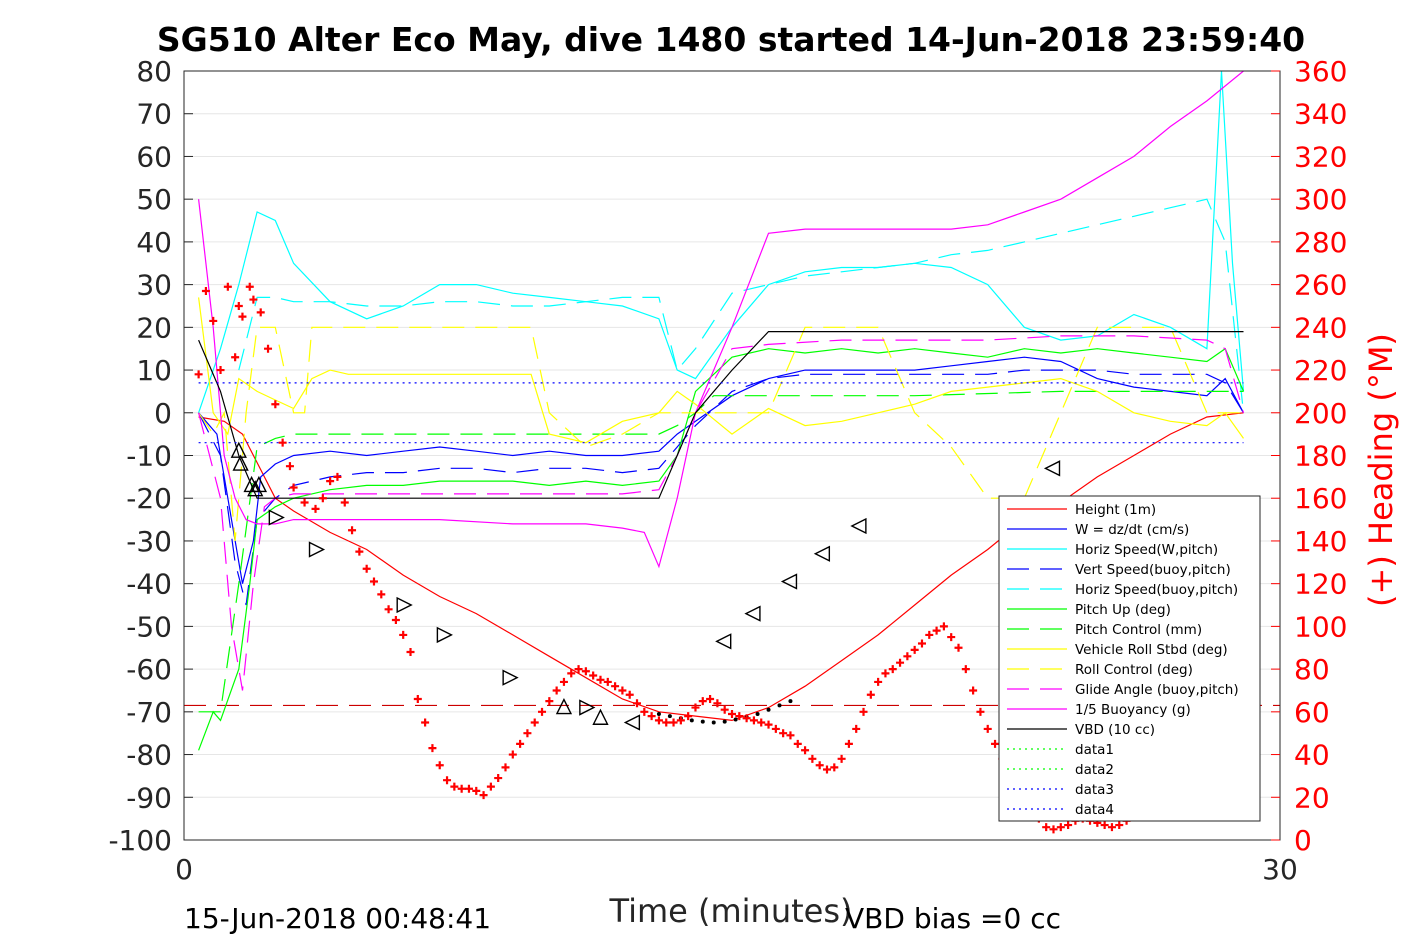 Image resolution: width=1417 pixels, height=945 pixels. I want to click on y2-tick-label: 360, so click(1320, 71).